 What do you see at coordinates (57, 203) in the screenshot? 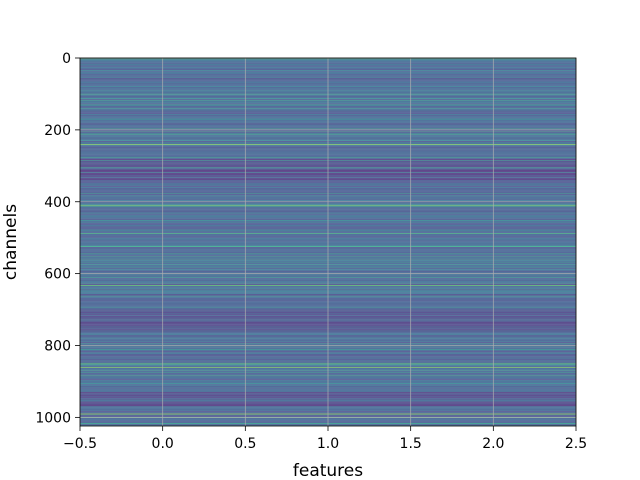
I see `y-tick-label: 400` at bounding box center [57, 203].